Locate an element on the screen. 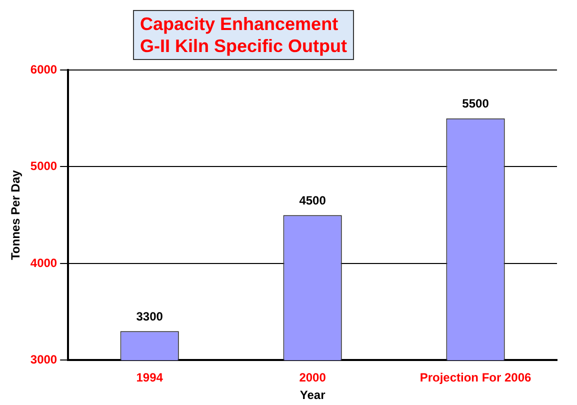 The image size is (577, 405). y-tick-label: 4000 is located at coordinates (44, 263).